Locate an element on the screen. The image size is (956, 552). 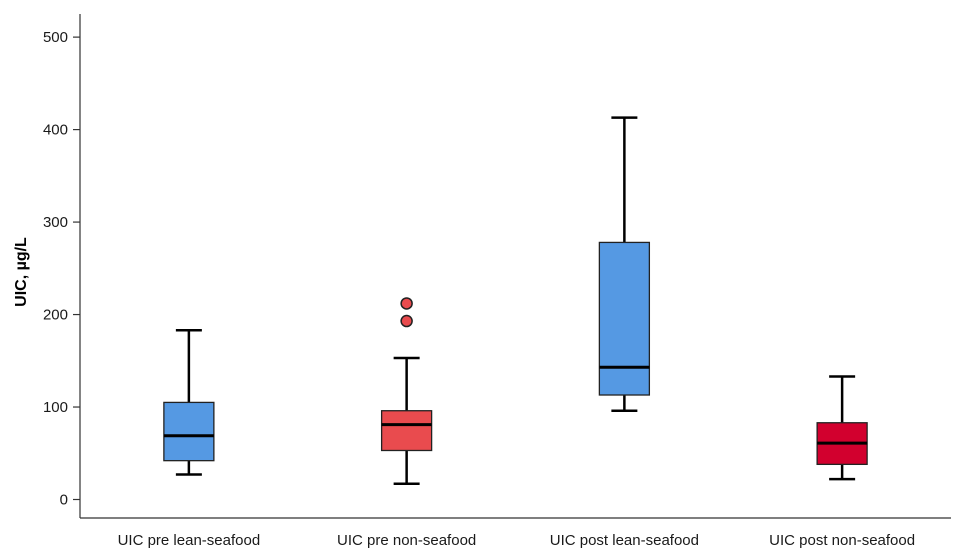
x-category-label: UIC post non-seafood is located at coordinates (842, 540).